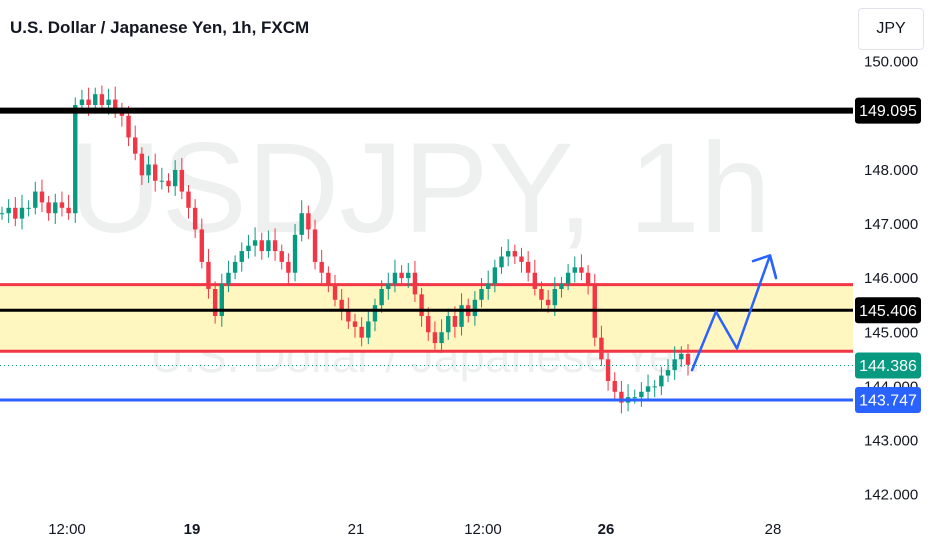  Describe the element at coordinates (891, 29) in the screenshot. I see `currency-button: JPY` at that location.